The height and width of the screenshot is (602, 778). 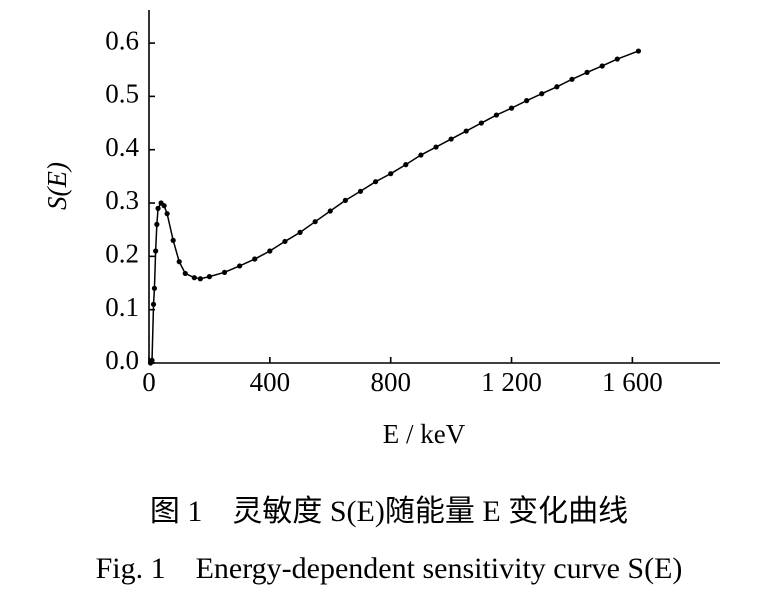 What do you see at coordinates (424, 434) in the screenshot?
I see `x-axis-label: E / keV` at bounding box center [424, 434].